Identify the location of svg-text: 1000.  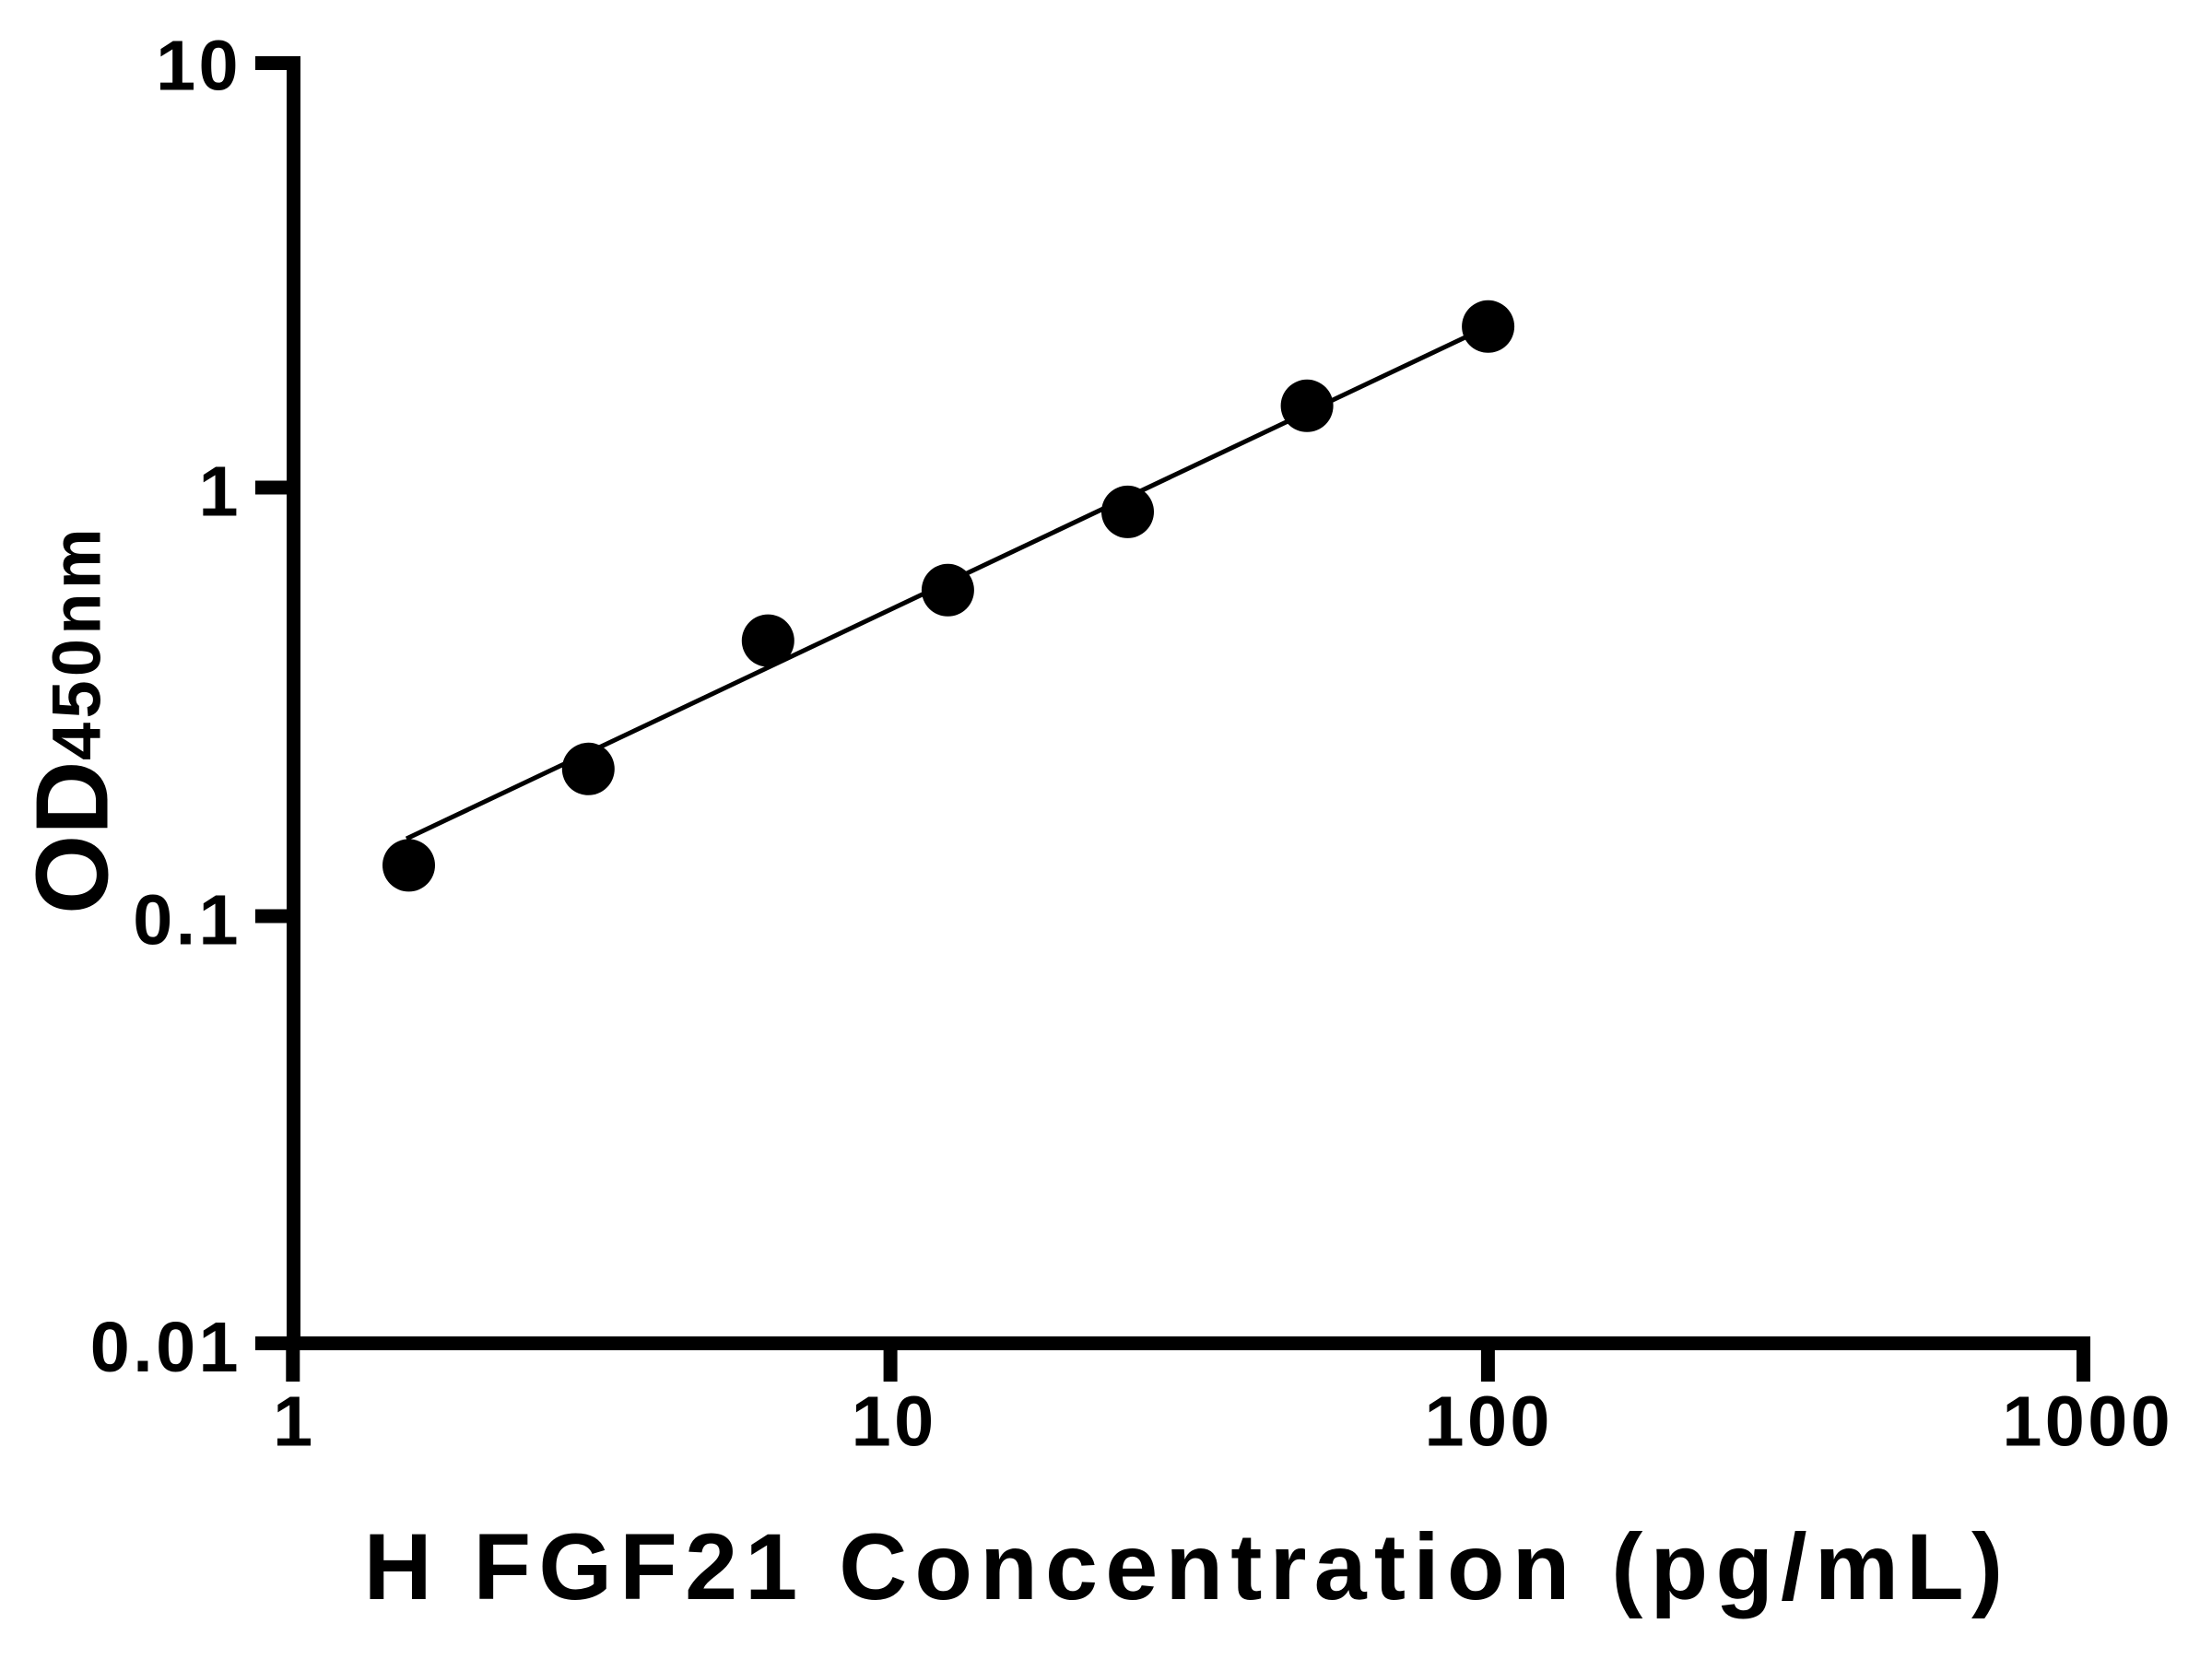
(2087, 1422).